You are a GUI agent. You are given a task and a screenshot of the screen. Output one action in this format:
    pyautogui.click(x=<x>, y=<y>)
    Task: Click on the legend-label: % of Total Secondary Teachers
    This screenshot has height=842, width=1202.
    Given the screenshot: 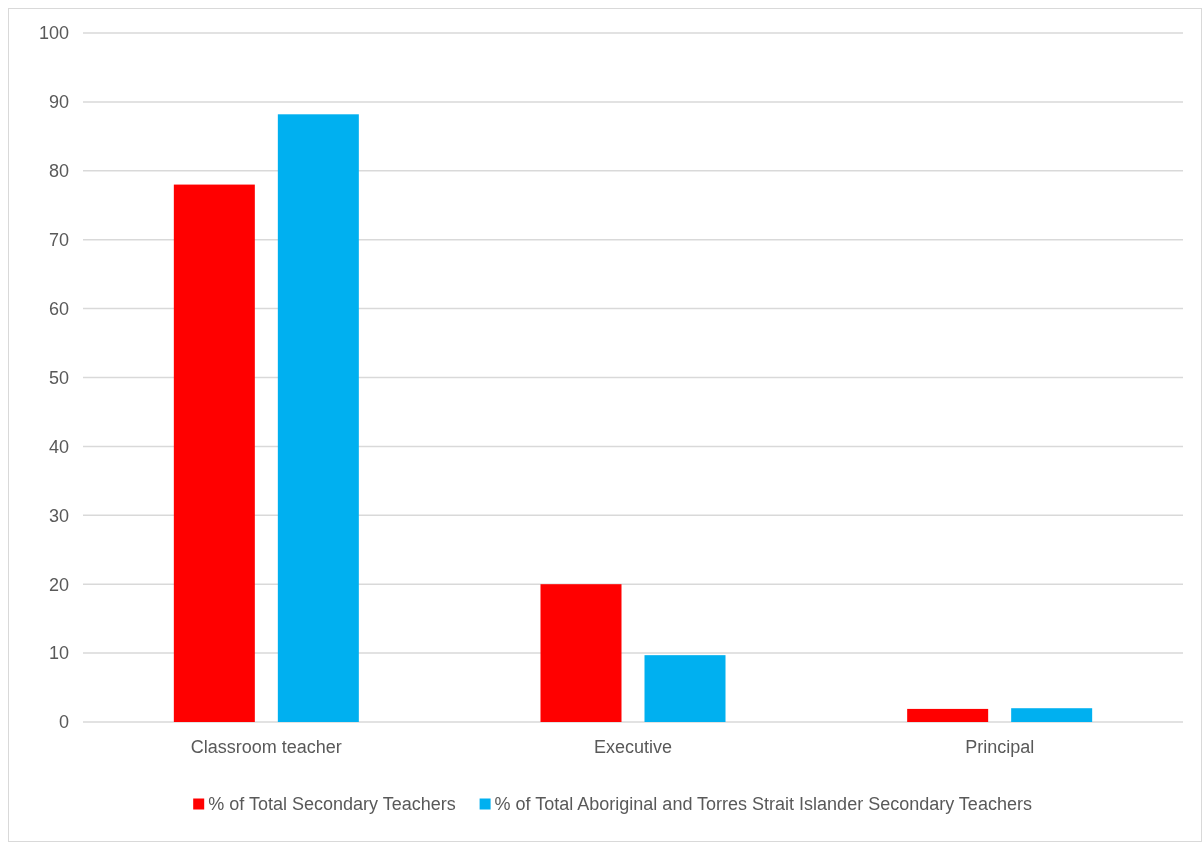 What is the action you would take?
    pyautogui.click(x=332, y=804)
    